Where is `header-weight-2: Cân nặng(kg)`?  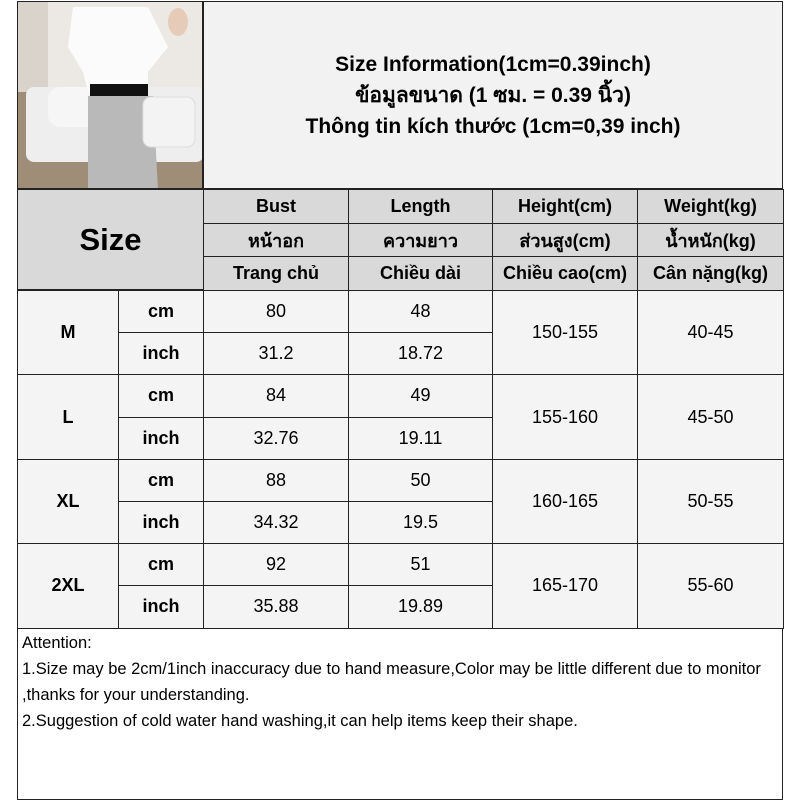 header-weight-2: Cân nặng(kg) is located at coordinates (710, 273).